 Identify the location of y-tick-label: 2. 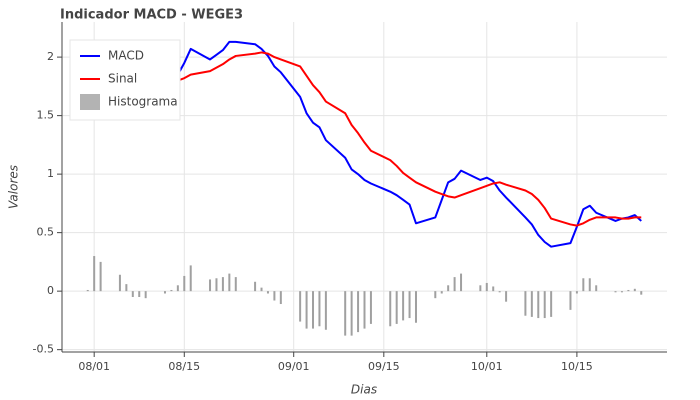
(50, 56).